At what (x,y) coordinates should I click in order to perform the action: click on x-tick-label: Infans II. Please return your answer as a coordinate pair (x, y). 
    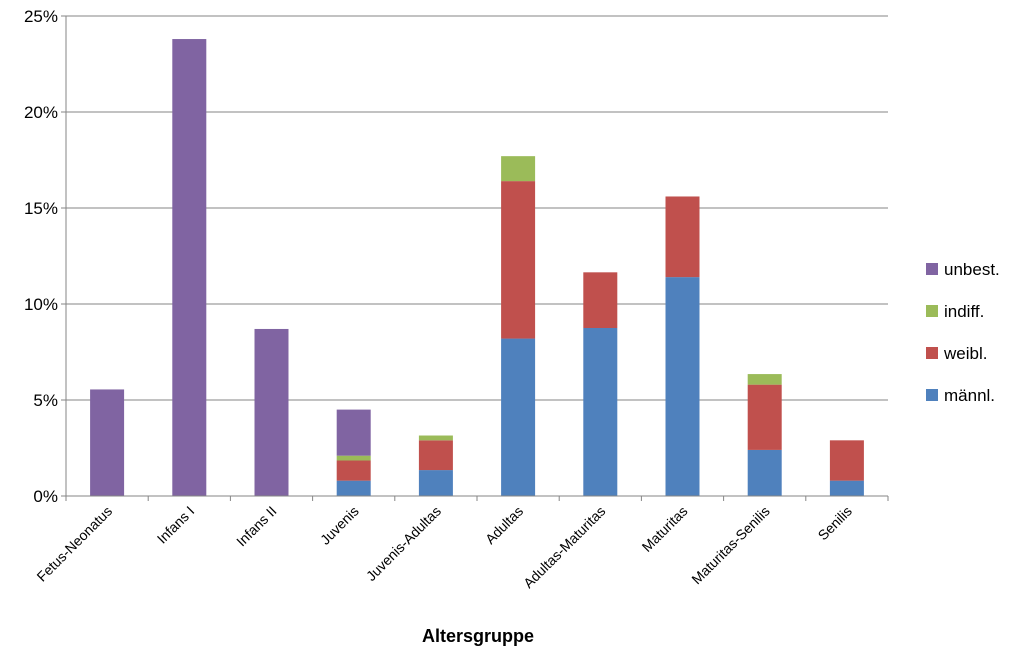
    Looking at the image, I should click on (256, 526).